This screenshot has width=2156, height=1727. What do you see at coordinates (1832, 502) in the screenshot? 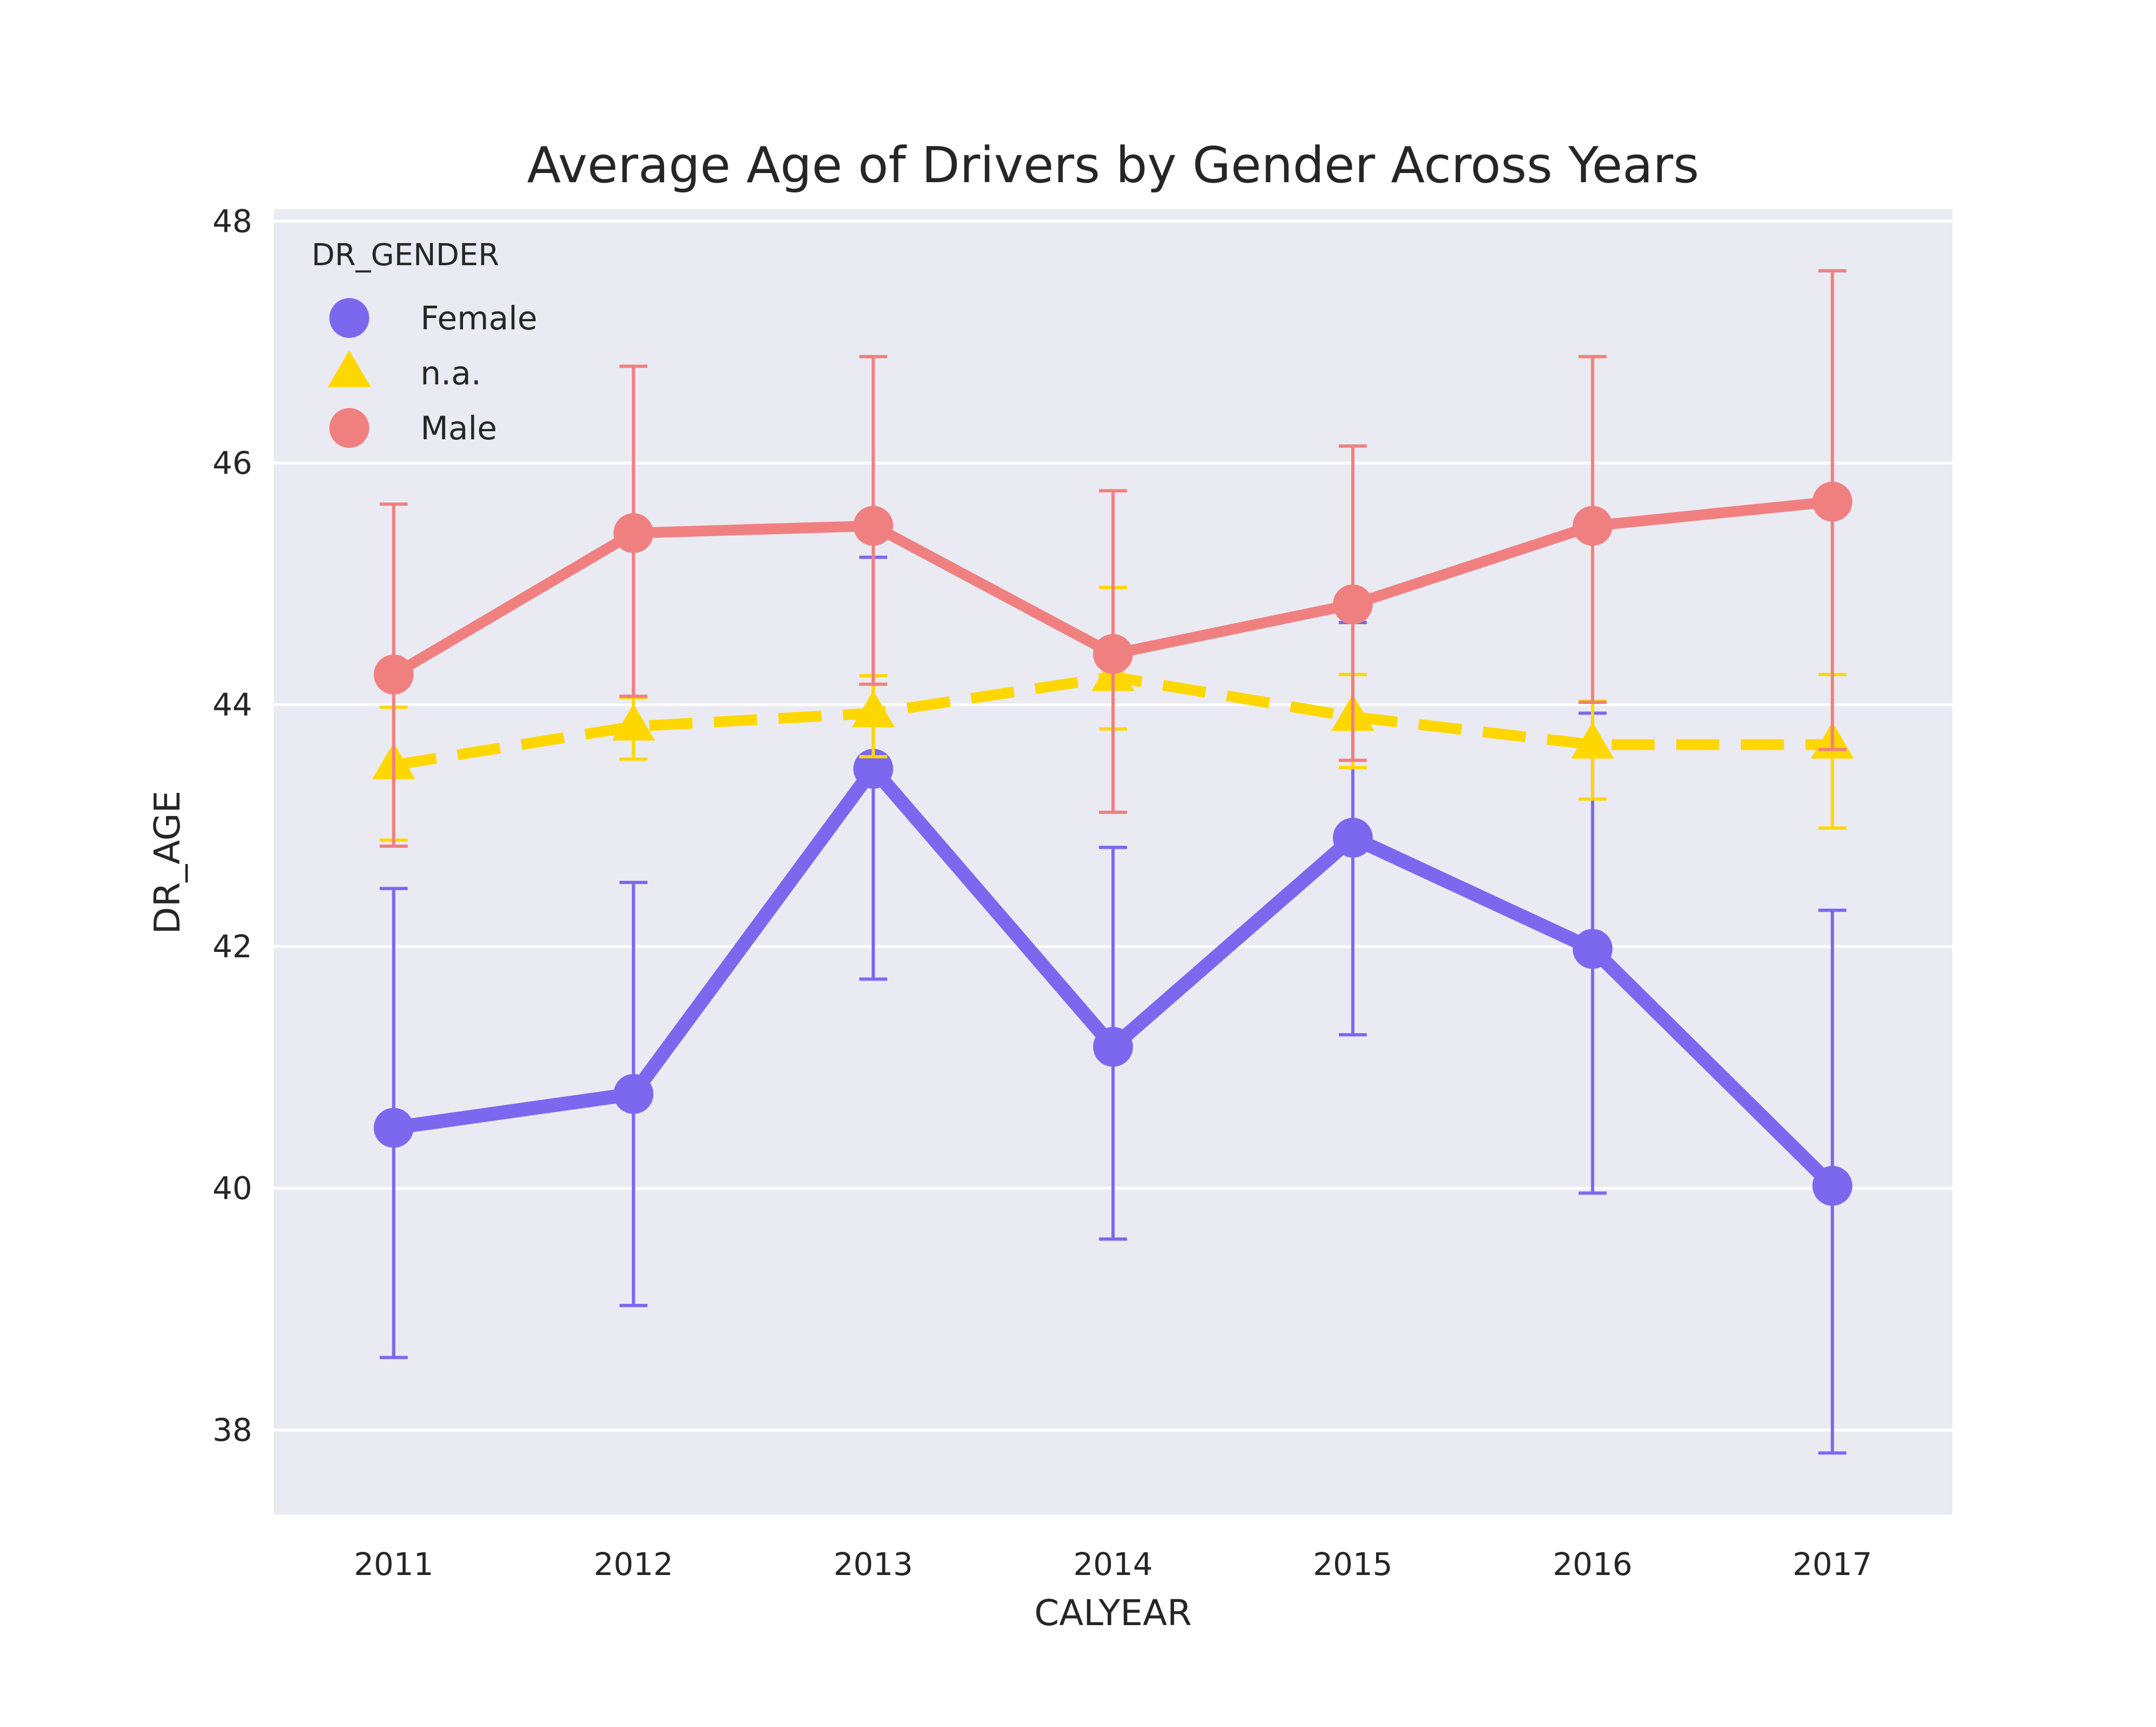
I see `point-male-2017` at bounding box center [1832, 502].